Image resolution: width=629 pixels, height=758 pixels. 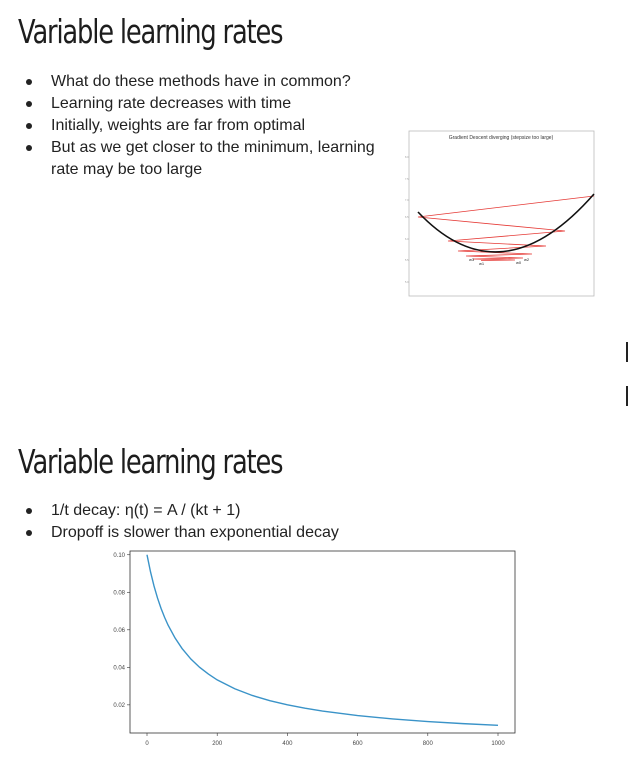 What do you see at coordinates (428, 744) in the screenshot?
I see `x-tick-label: 800` at bounding box center [428, 744].